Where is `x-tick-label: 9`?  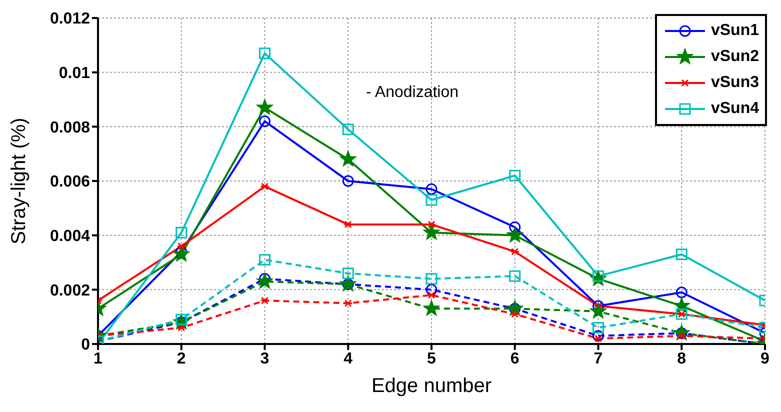 x-tick-label: 9 is located at coordinates (765, 359).